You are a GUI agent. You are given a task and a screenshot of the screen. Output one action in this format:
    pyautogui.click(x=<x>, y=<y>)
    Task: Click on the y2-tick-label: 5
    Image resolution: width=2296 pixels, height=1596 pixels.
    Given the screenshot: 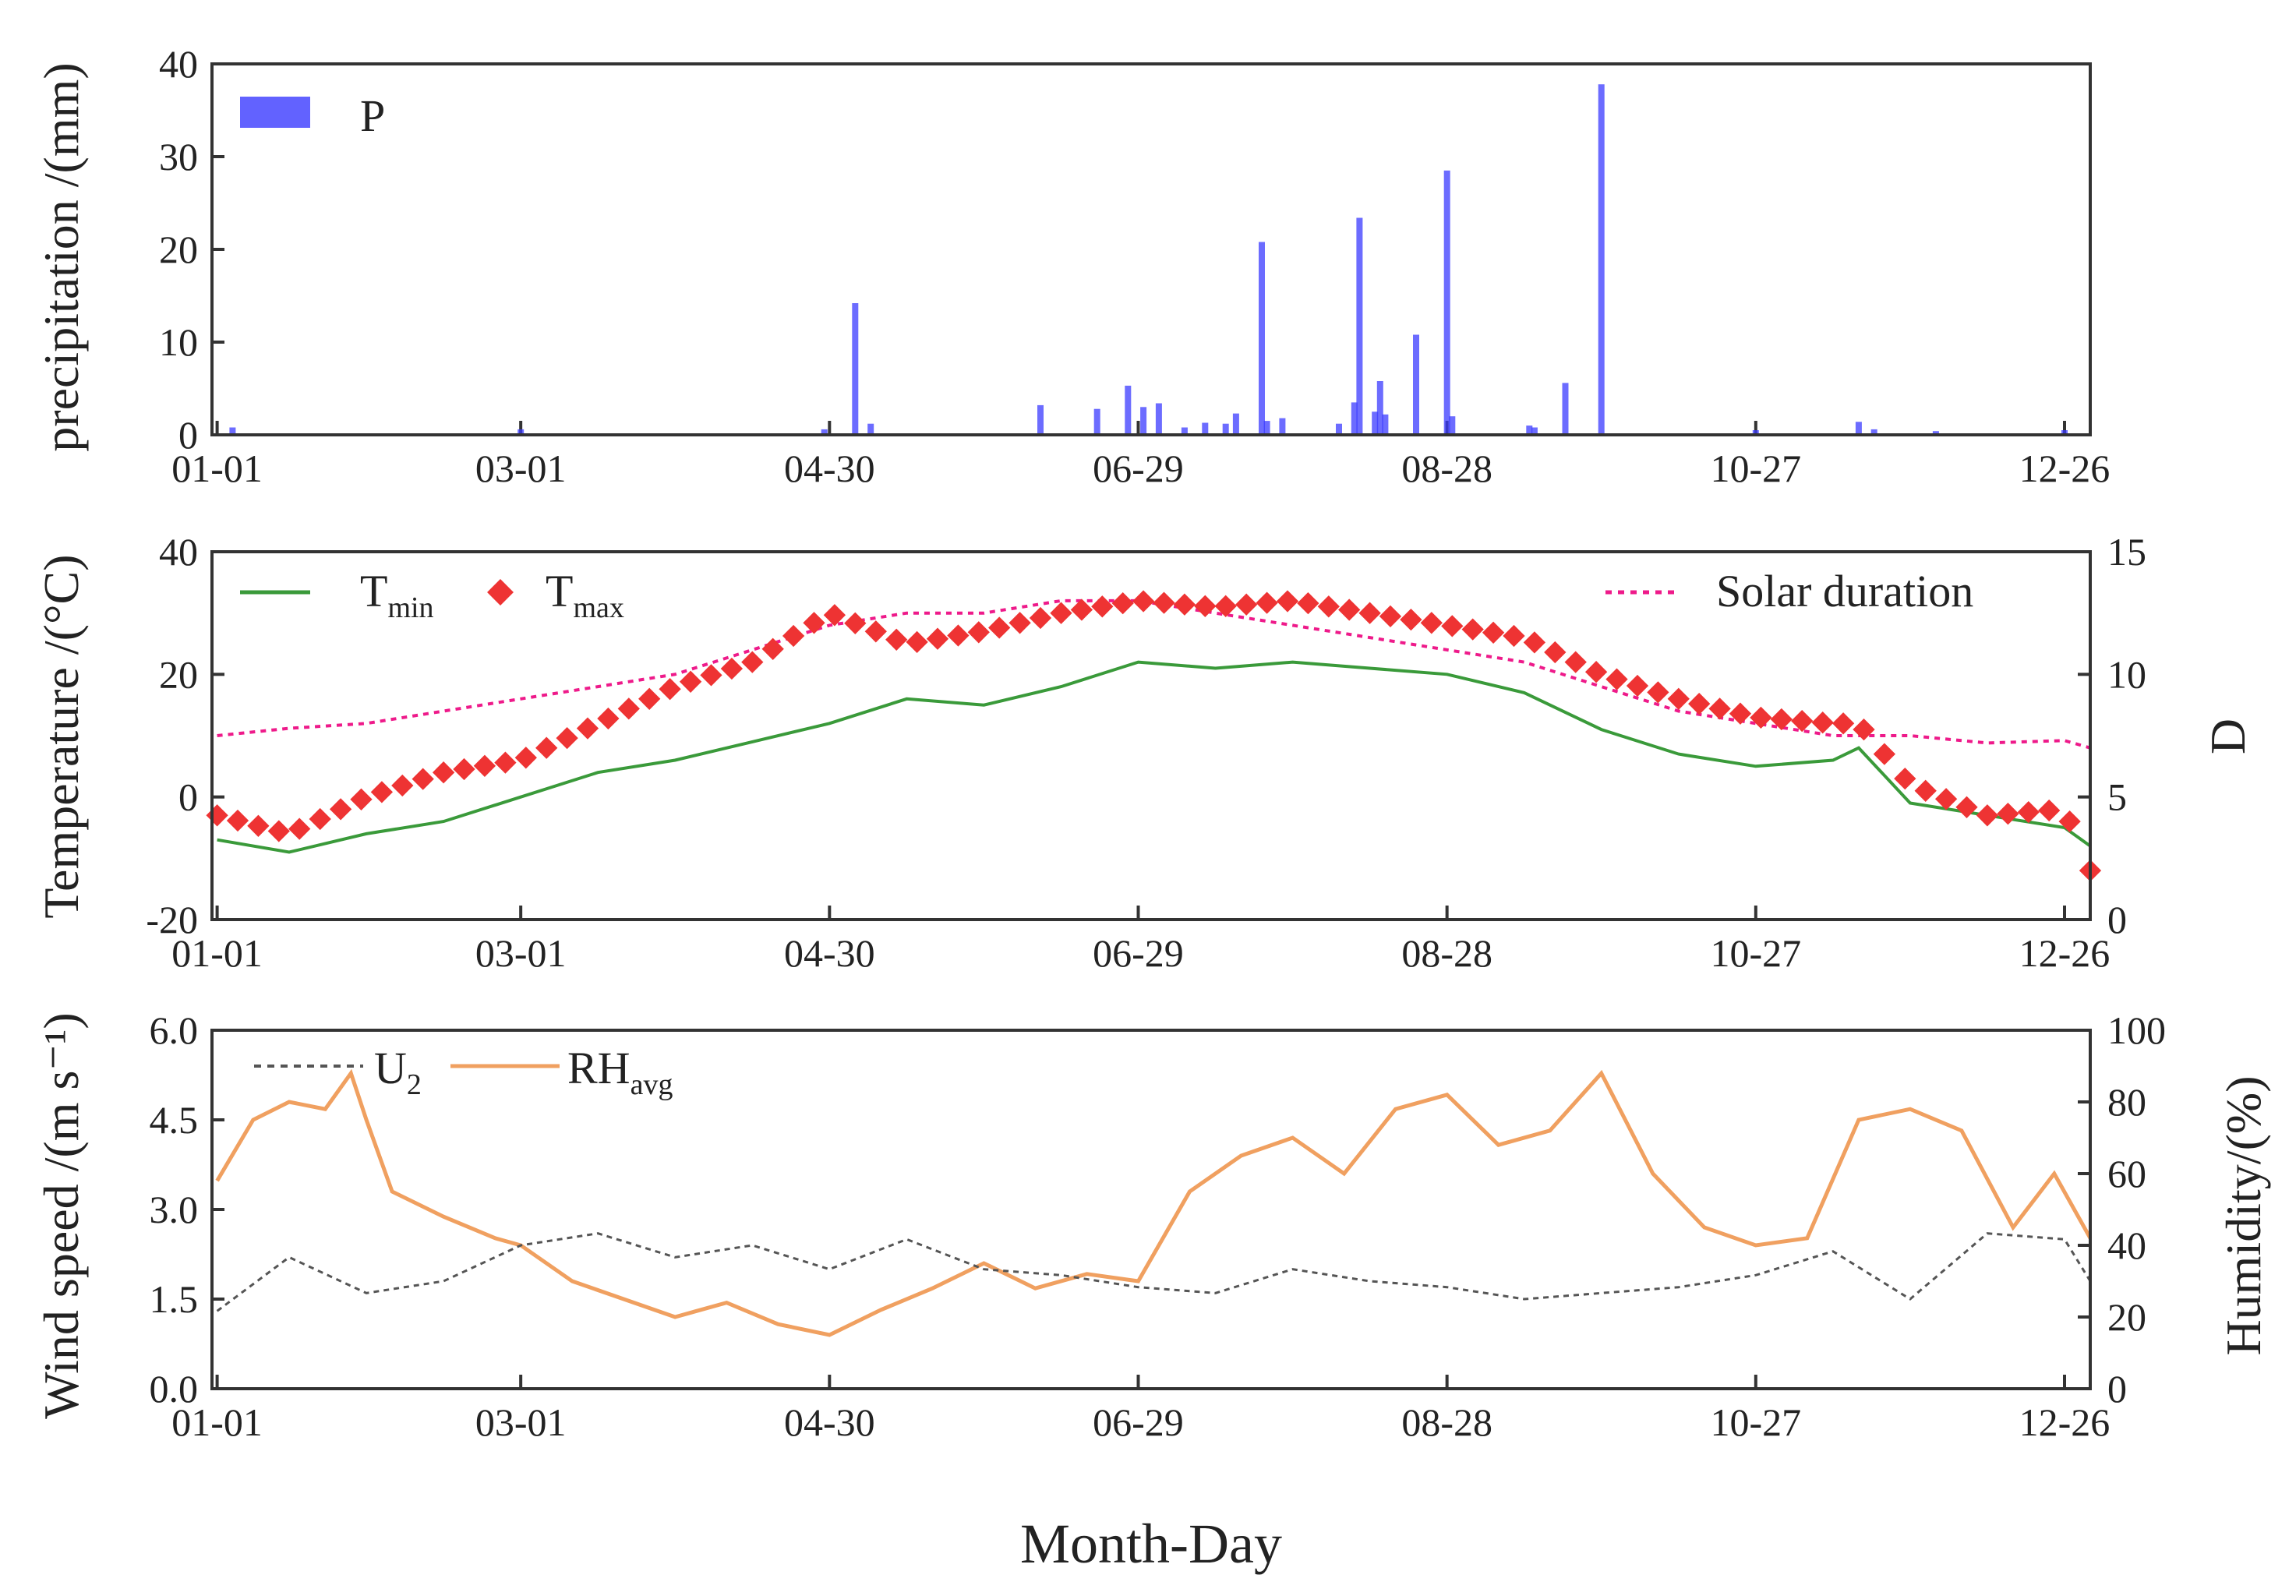 What is the action you would take?
    pyautogui.click(x=2117, y=797)
    